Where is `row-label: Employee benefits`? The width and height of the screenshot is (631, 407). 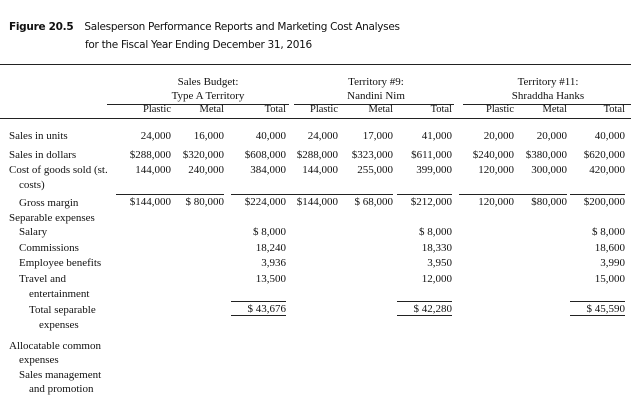
row-label: Employee benefits is located at coordinates (60, 263).